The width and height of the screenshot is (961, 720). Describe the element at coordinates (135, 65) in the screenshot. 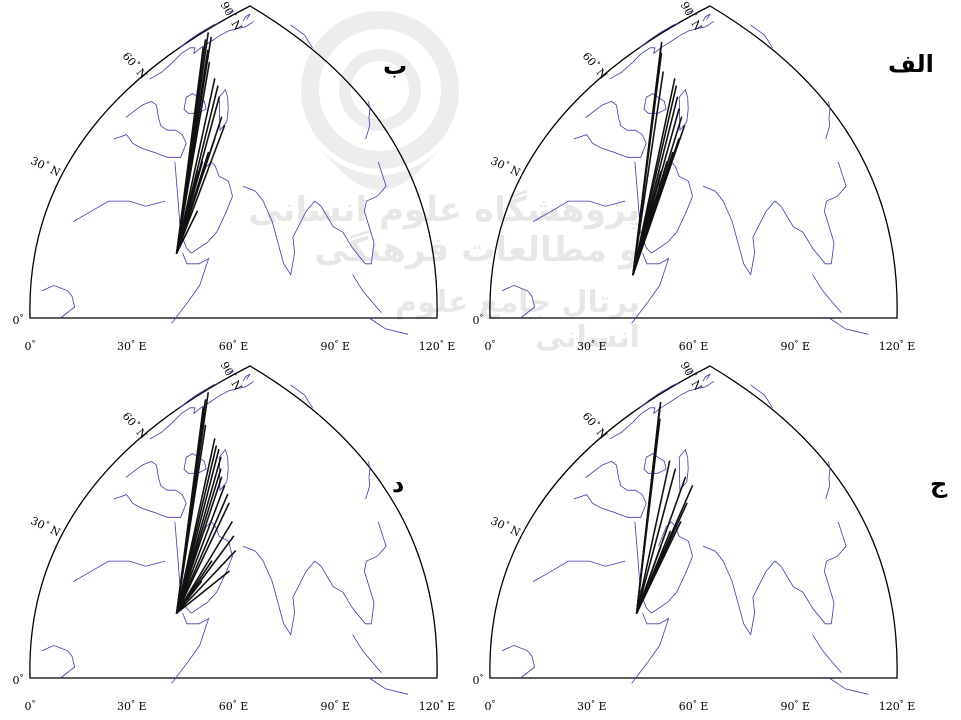

I see `tick-label: 60° N` at that location.